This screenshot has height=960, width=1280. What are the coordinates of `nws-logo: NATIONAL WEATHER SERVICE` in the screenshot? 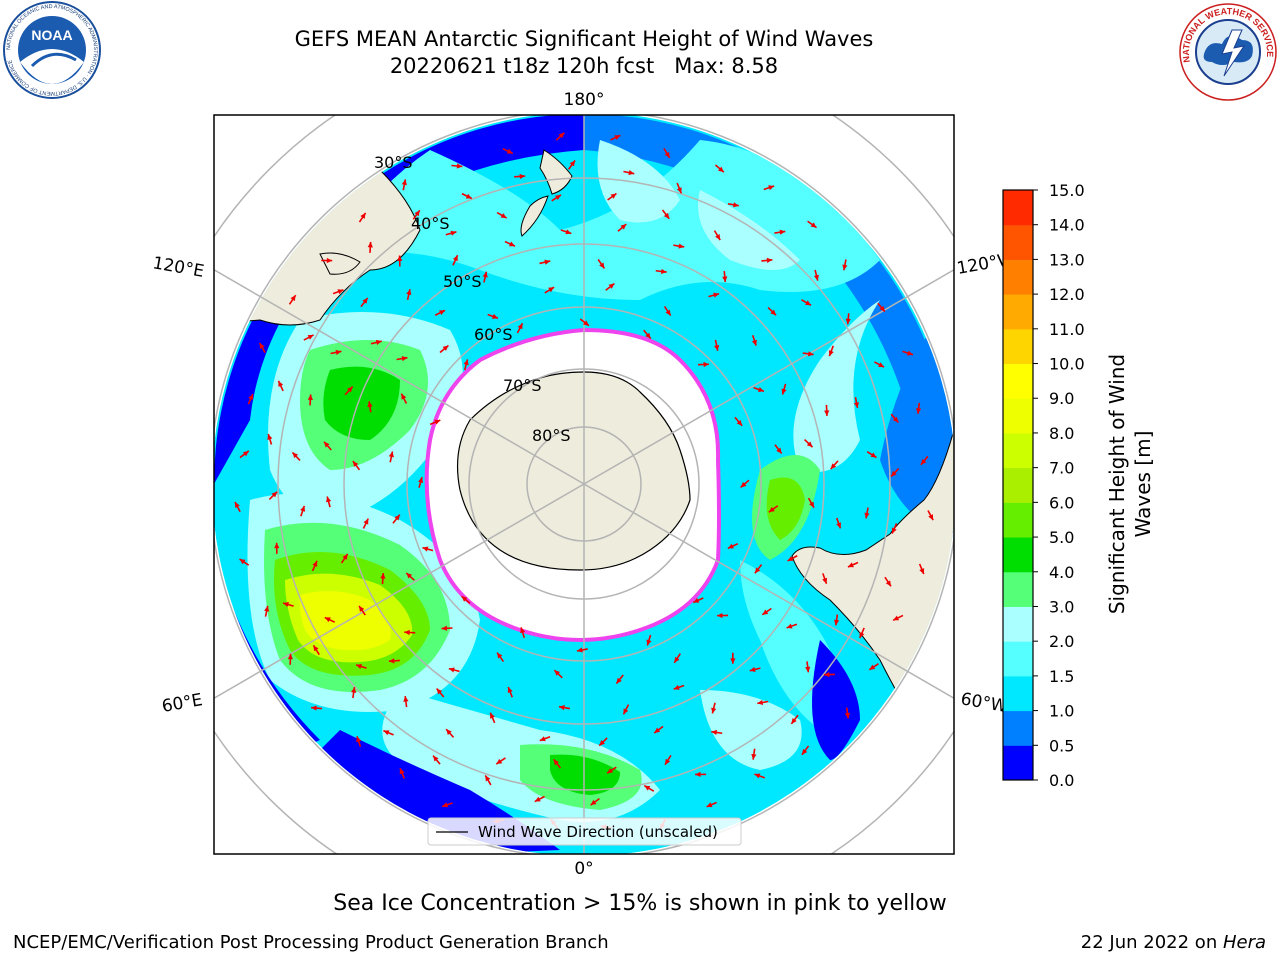 It's located at (1228, 52).